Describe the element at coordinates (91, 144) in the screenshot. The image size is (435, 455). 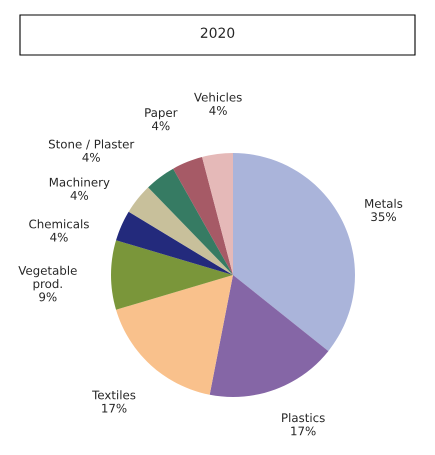
I see `slice-label: Stone / Plaster` at that location.